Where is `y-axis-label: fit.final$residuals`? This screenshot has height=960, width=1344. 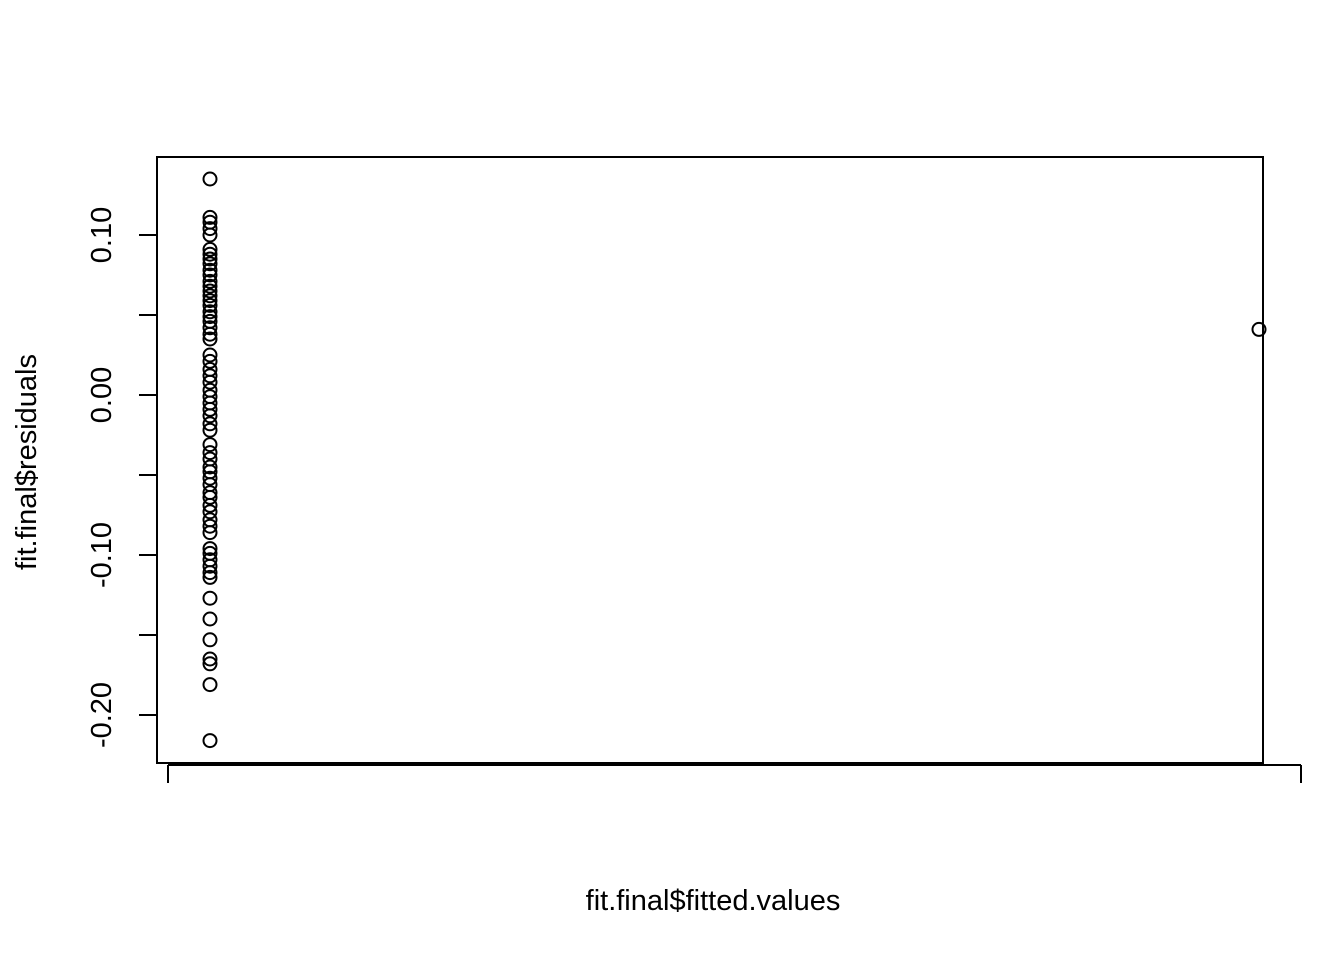 y-axis-label: fit.final$residuals is located at coordinates (27, 462).